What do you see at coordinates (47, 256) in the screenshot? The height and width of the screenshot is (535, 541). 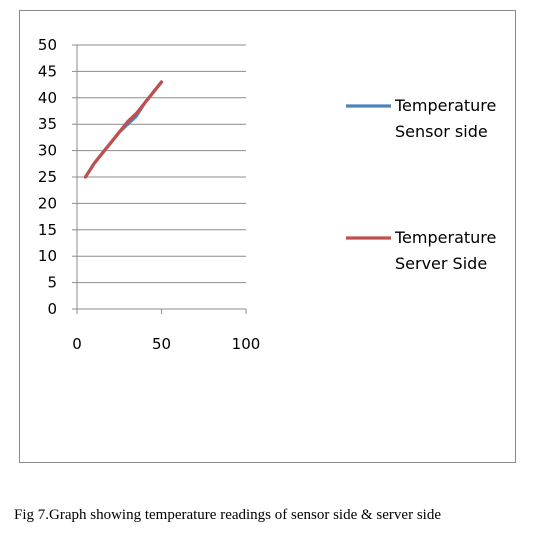 I see `y-tick-label: 10` at bounding box center [47, 256].